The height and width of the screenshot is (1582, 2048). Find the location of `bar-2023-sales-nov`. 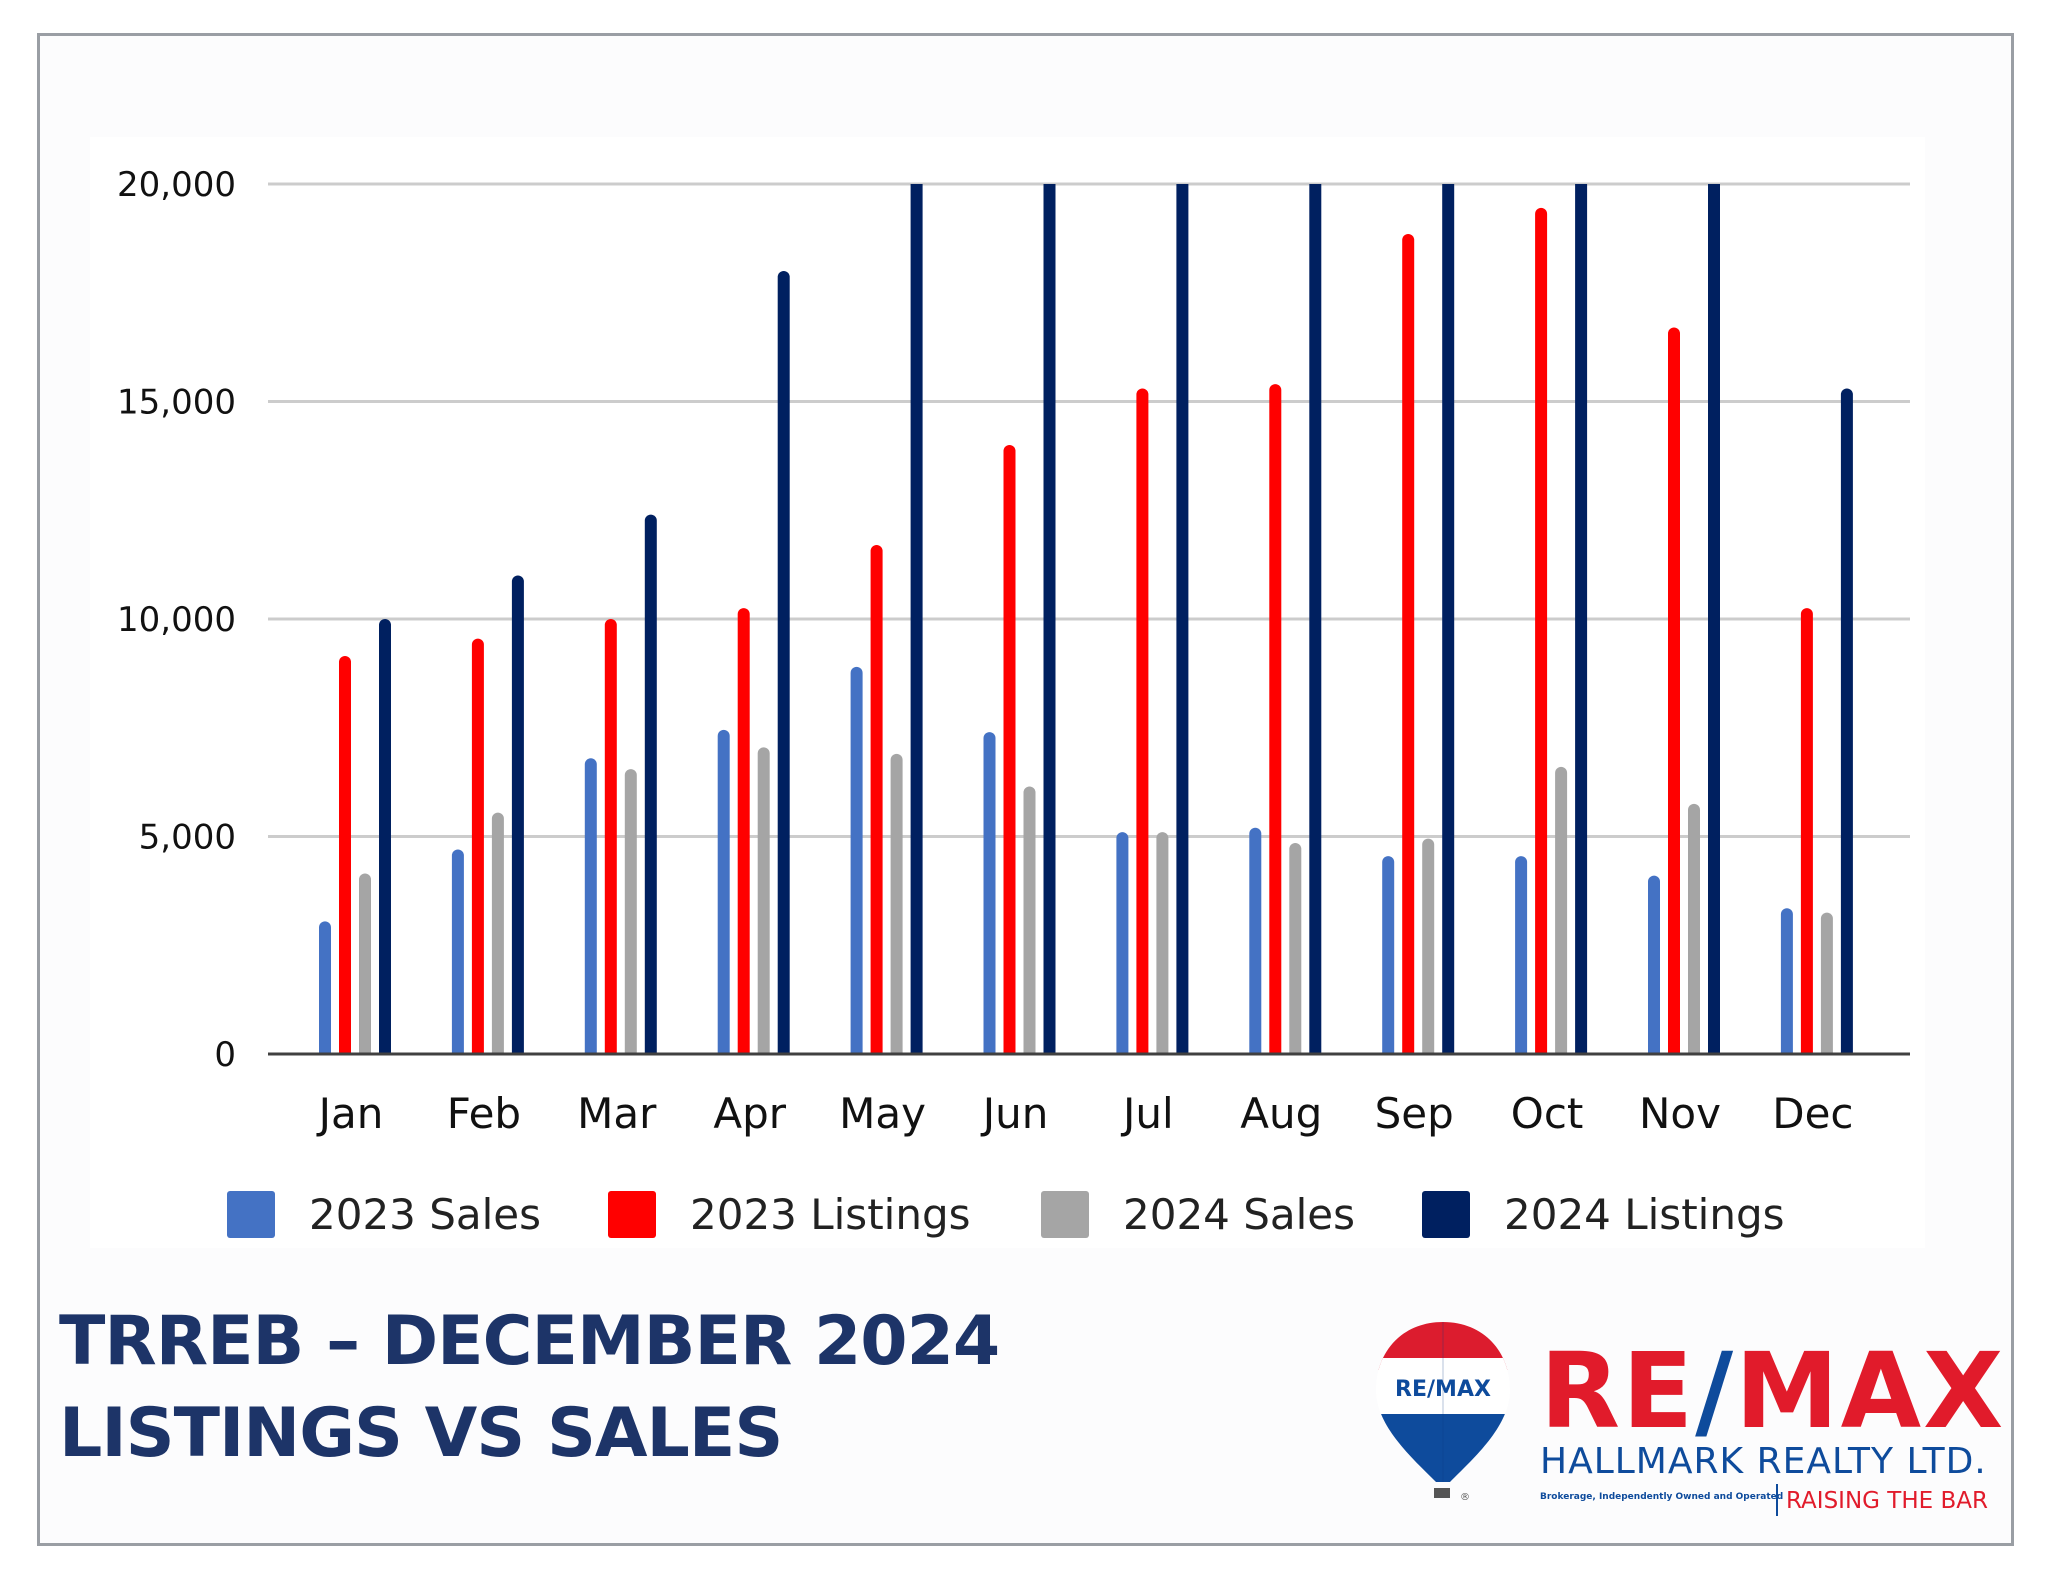

bar-2023-sales-nov is located at coordinates (1654, 964).